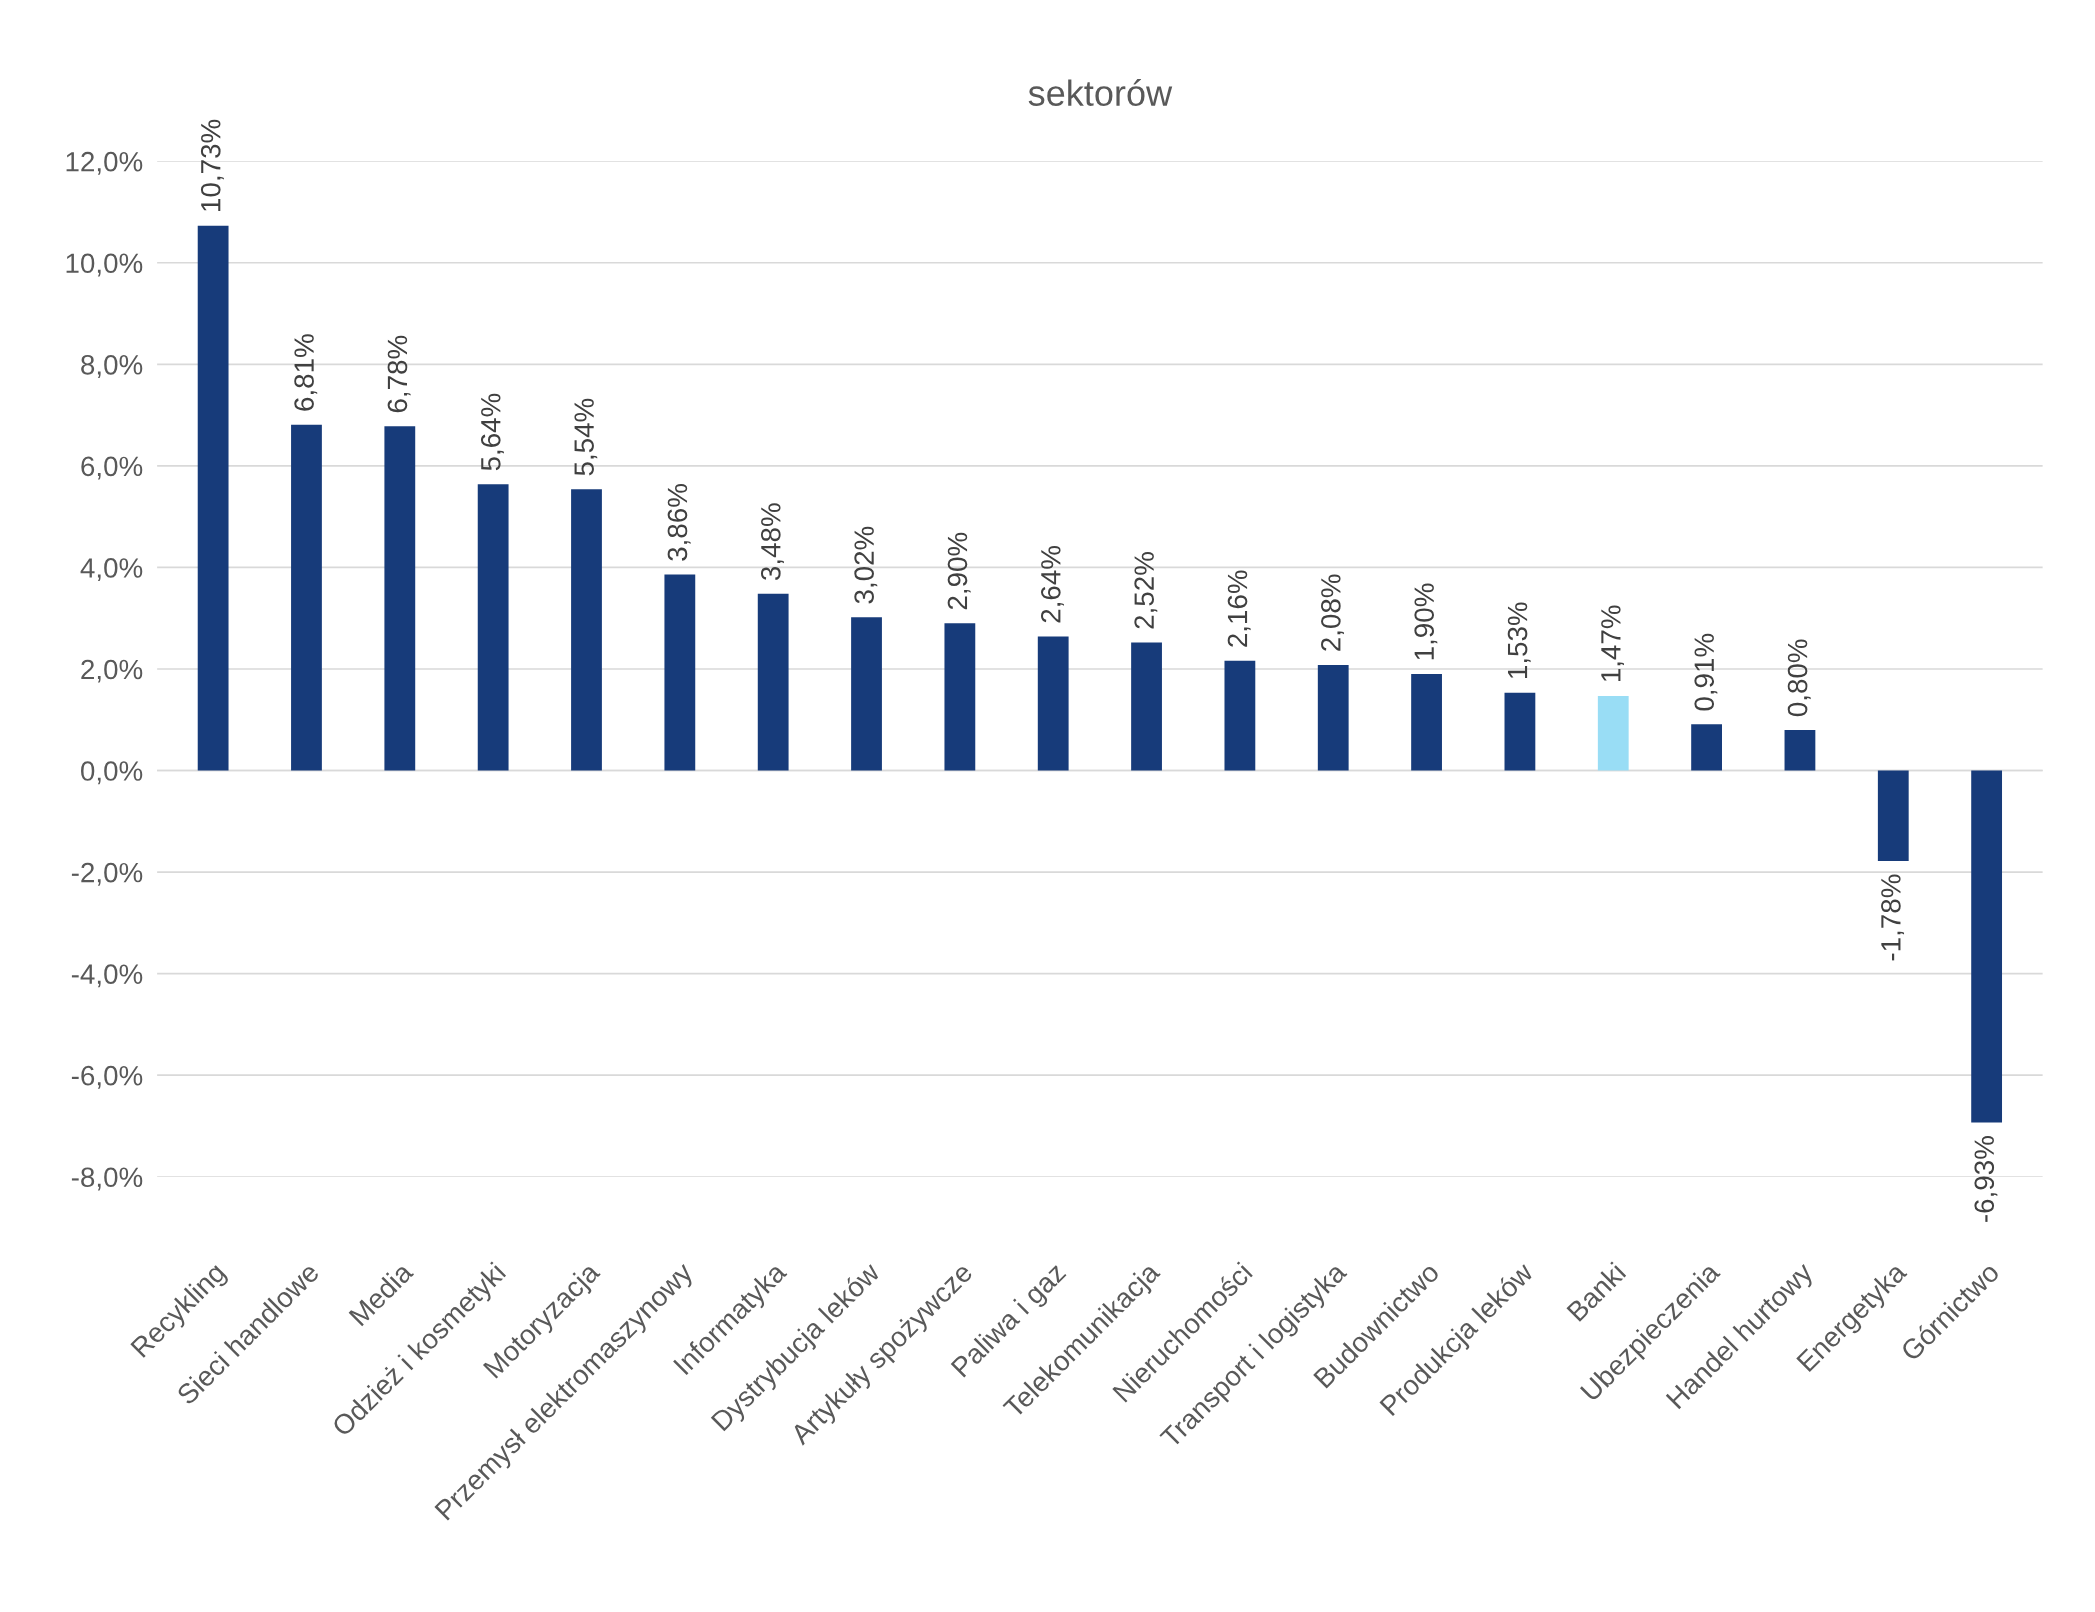 The height and width of the screenshot is (1612, 2095). Describe the element at coordinates (1986, 1179) in the screenshot. I see `data-label: -6,93%` at that location.